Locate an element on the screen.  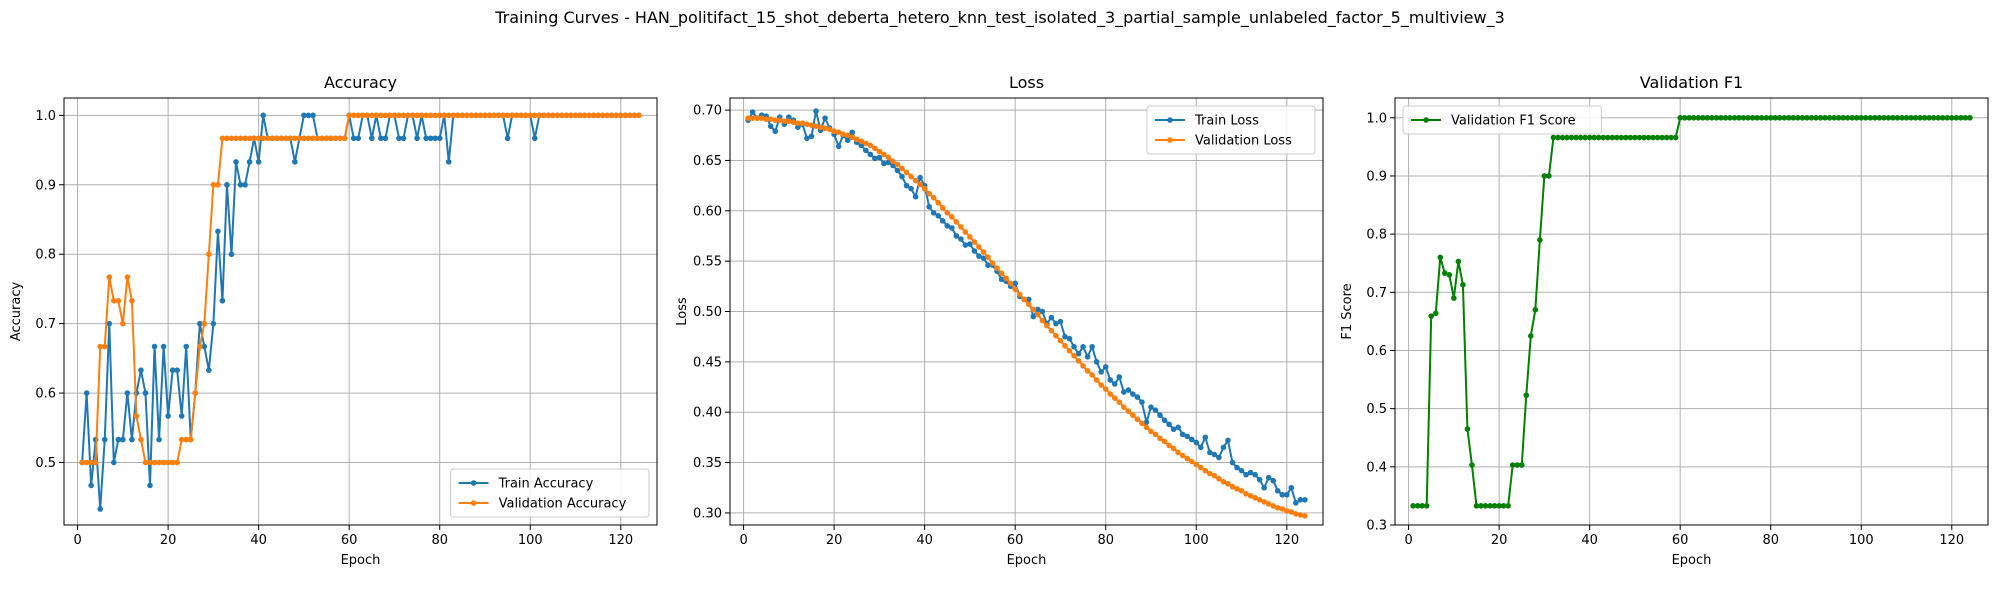
x-tick-label: 60 is located at coordinates (349, 540).